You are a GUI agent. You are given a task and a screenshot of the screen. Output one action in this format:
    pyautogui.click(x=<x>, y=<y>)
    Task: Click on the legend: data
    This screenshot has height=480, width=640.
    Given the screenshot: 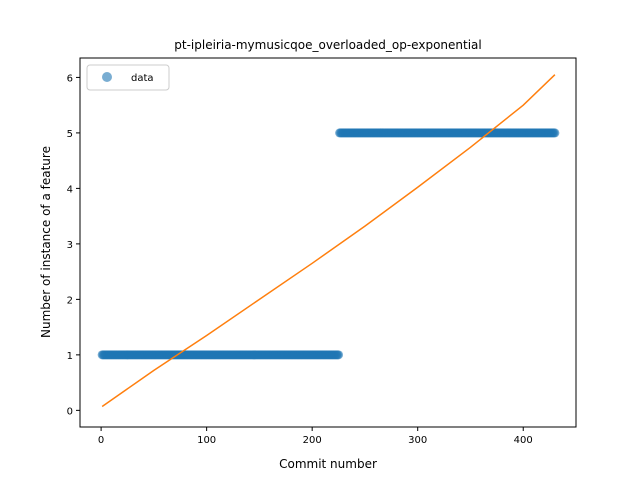 What is the action you would take?
    pyautogui.click(x=128, y=77)
    